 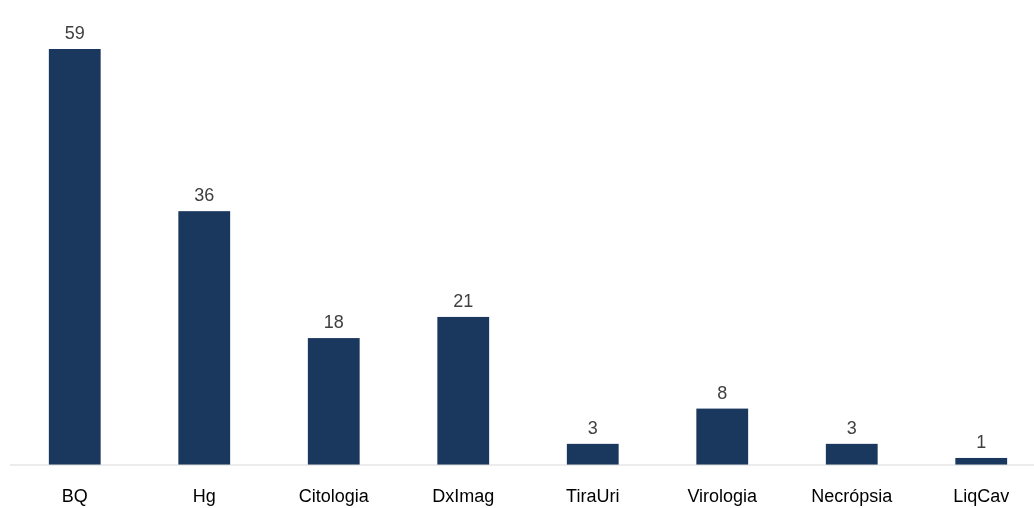 What do you see at coordinates (593, 496) in the screenshot?
I see `x-tick-label: TiraUri` at bounding box center [593, 496].